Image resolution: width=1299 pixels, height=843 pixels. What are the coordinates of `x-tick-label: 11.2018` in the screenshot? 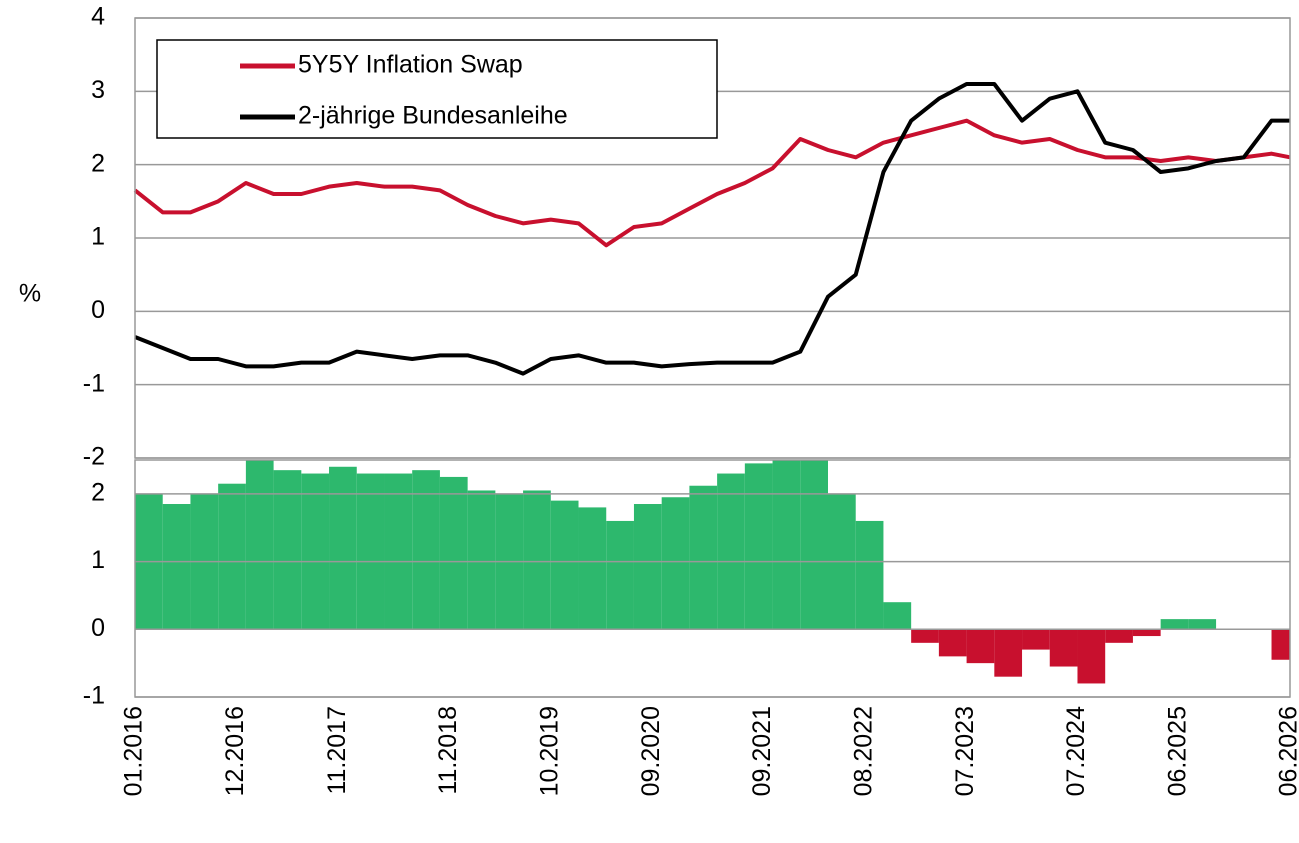 It's located at (448, 750).